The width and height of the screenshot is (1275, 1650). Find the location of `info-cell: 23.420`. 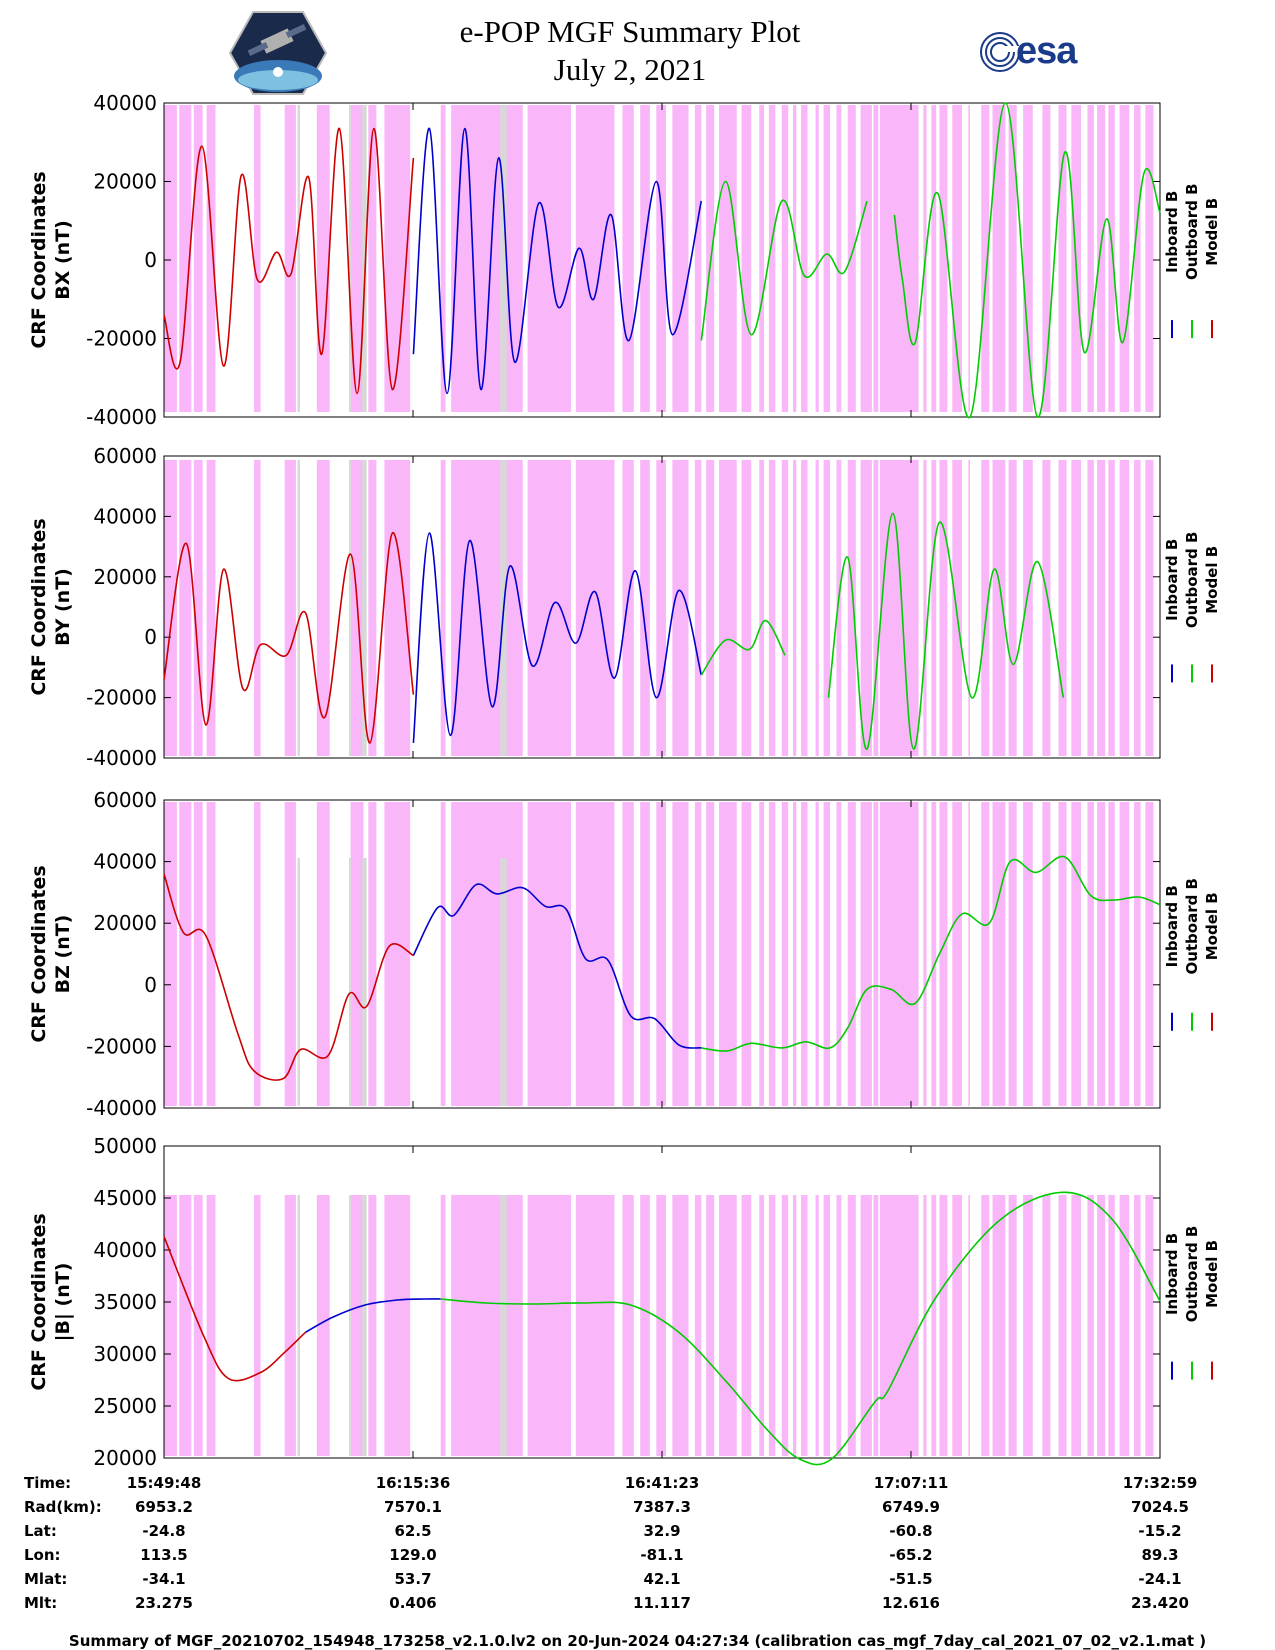

info-cell: 23.420 is located at coordinates (1160, 1603).